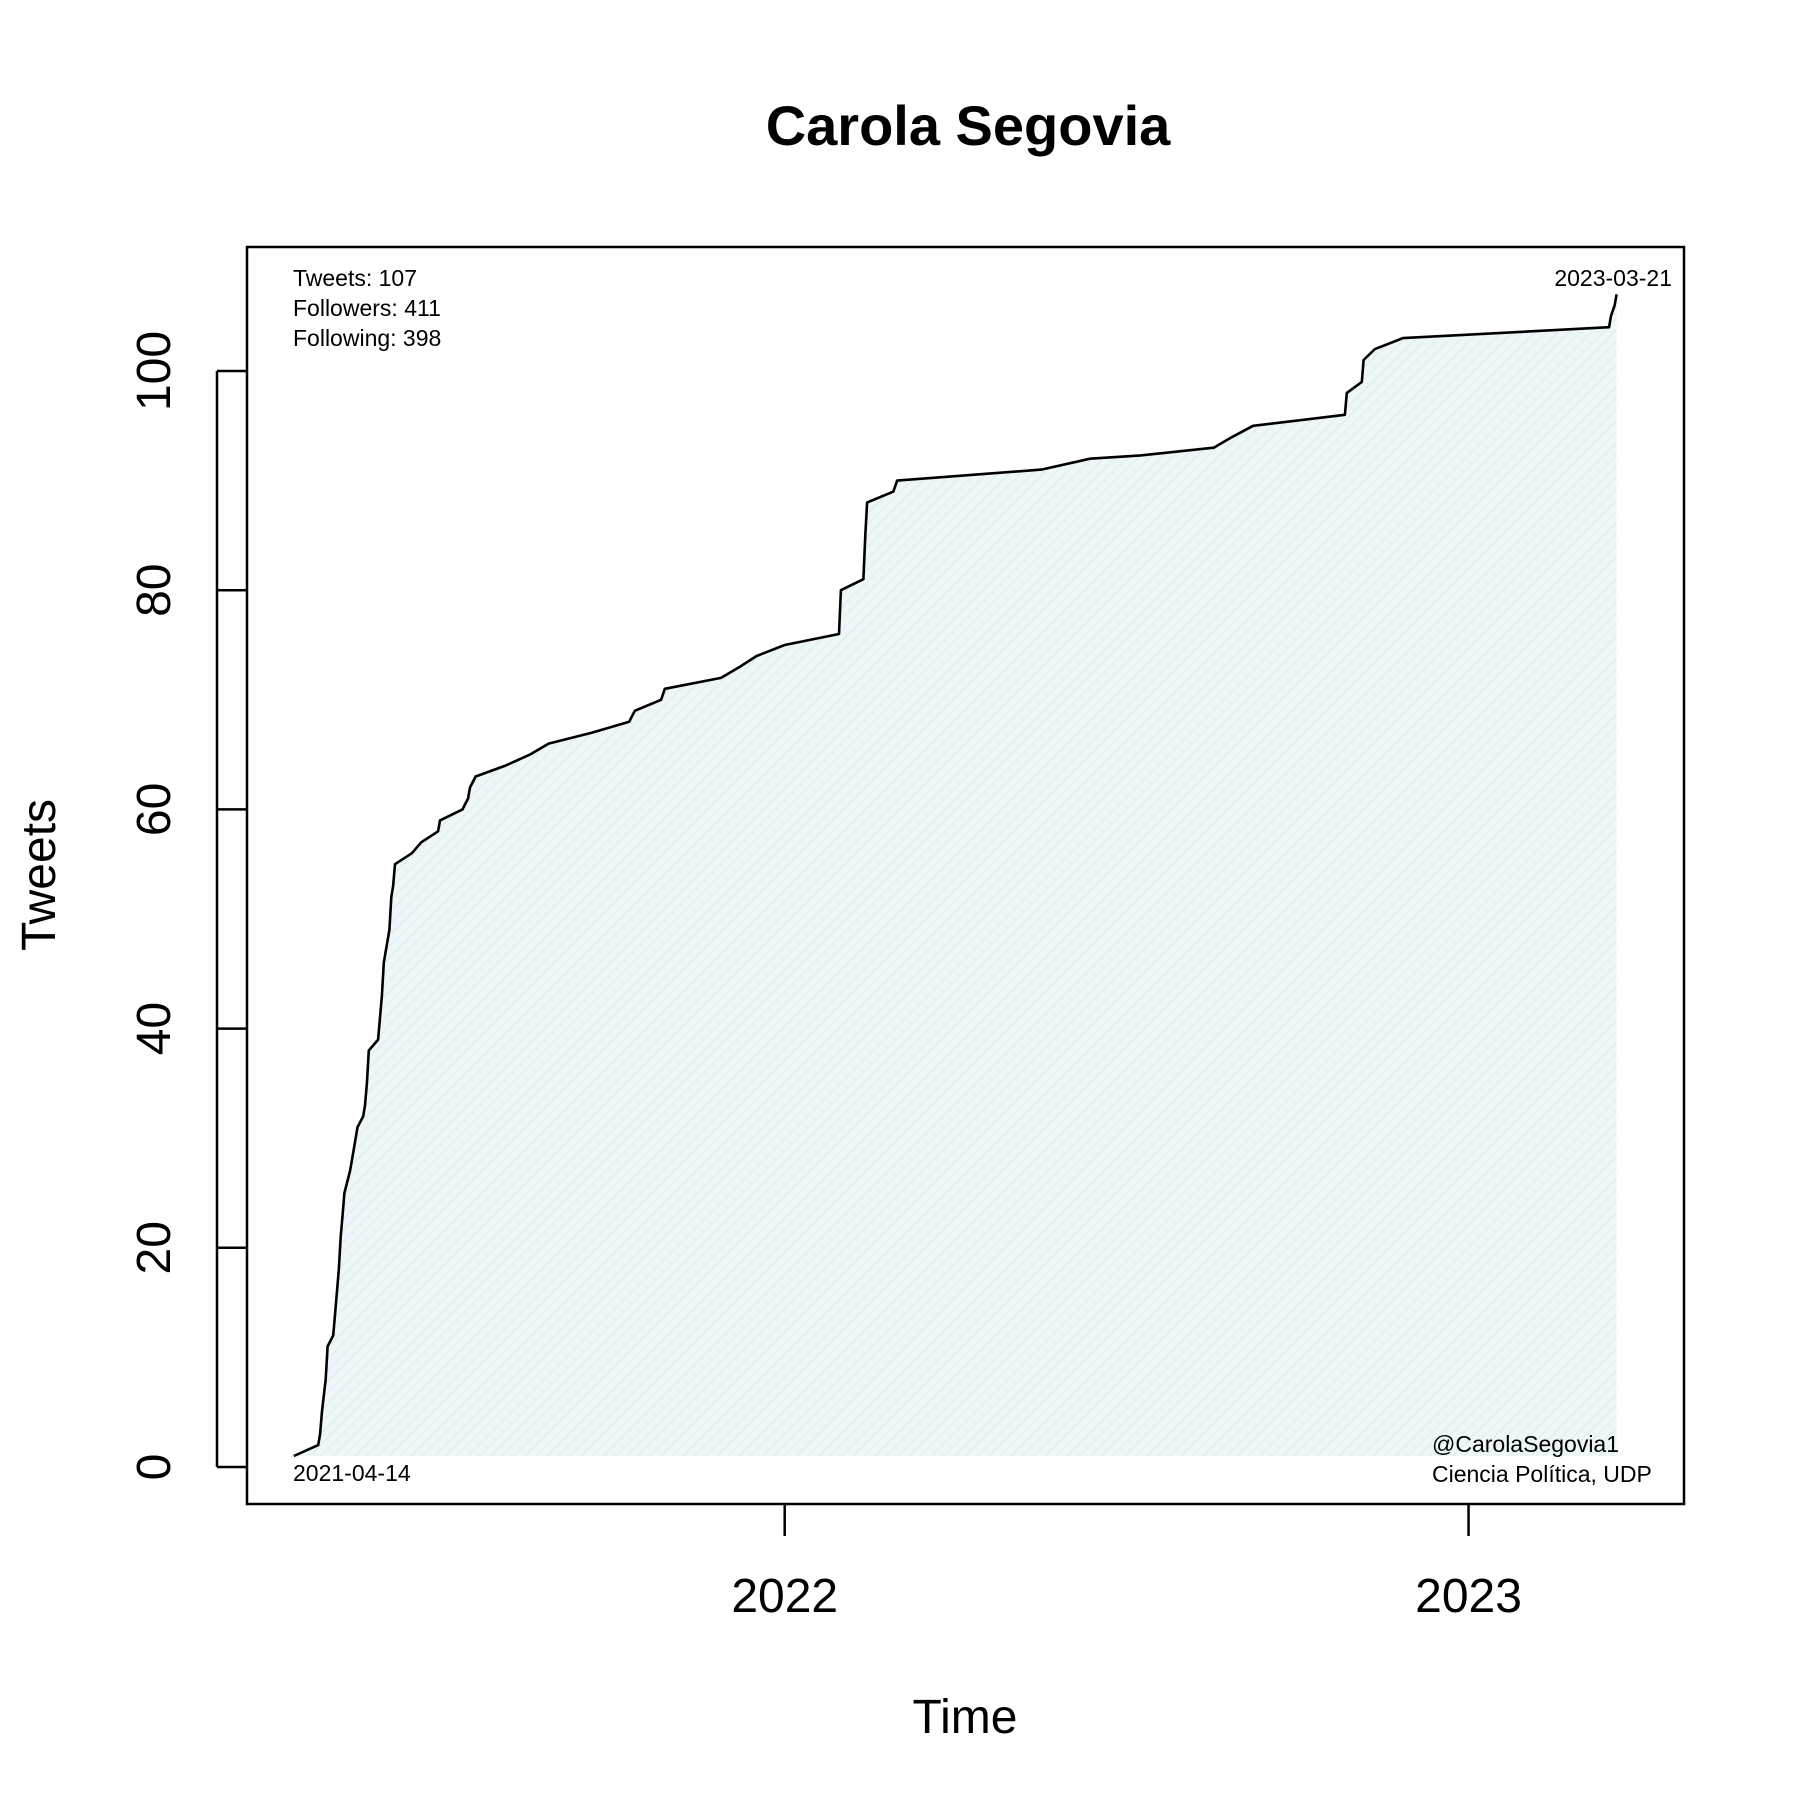  Describe the element at coordinates (154, 809) in the screenshot. I see `y-tick-label: 60` at that location.